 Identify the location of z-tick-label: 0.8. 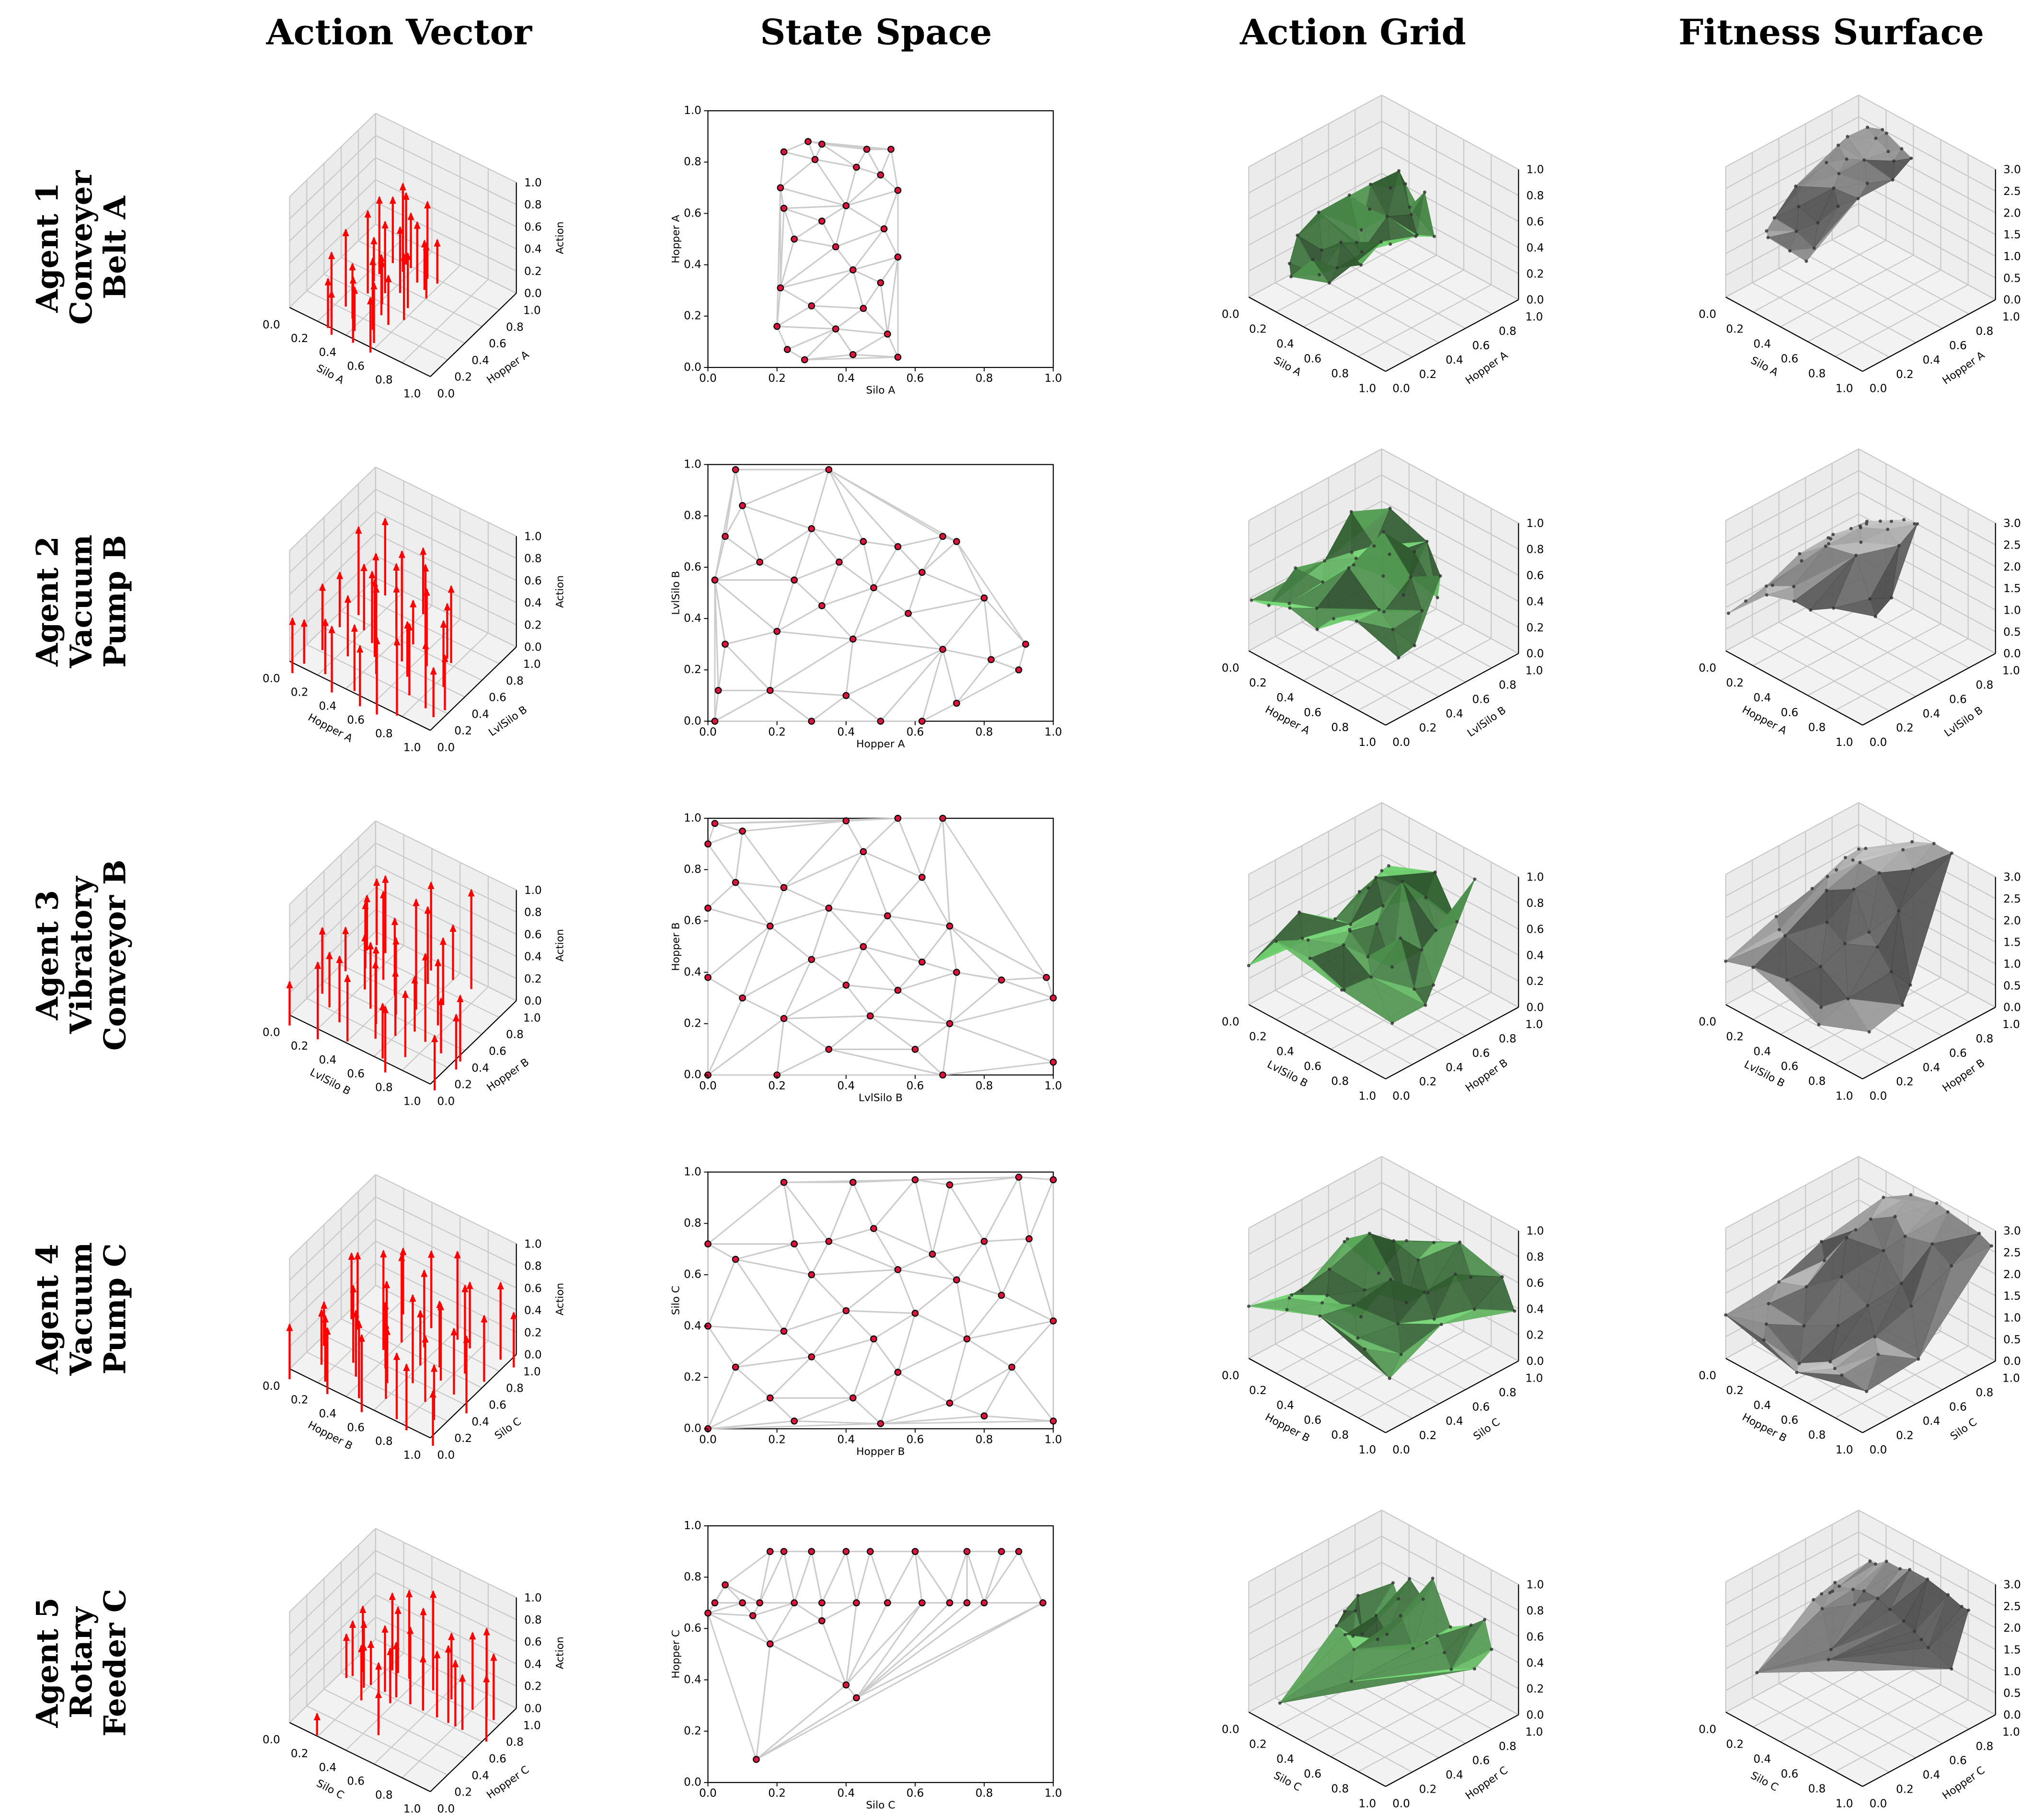
(533, 1620).